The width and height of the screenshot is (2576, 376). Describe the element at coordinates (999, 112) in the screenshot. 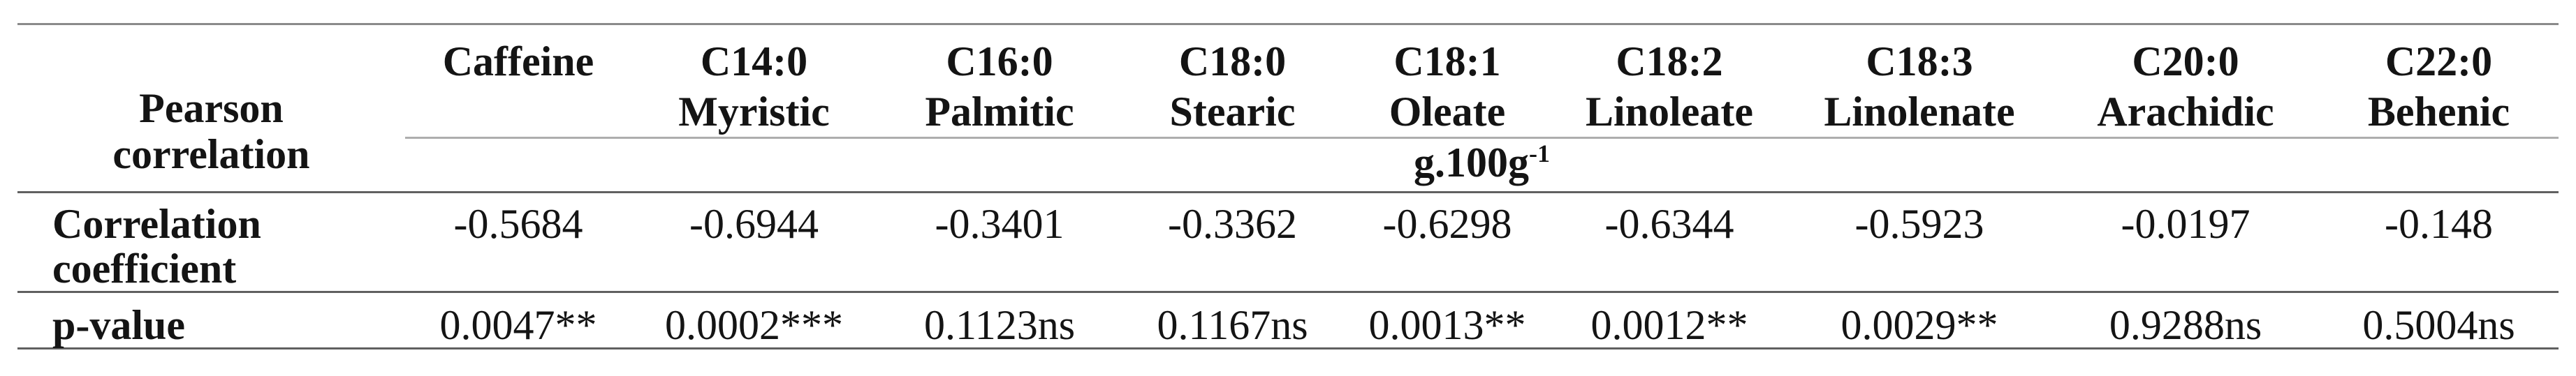

I see `column-header-line2: Palmitic` at that location.